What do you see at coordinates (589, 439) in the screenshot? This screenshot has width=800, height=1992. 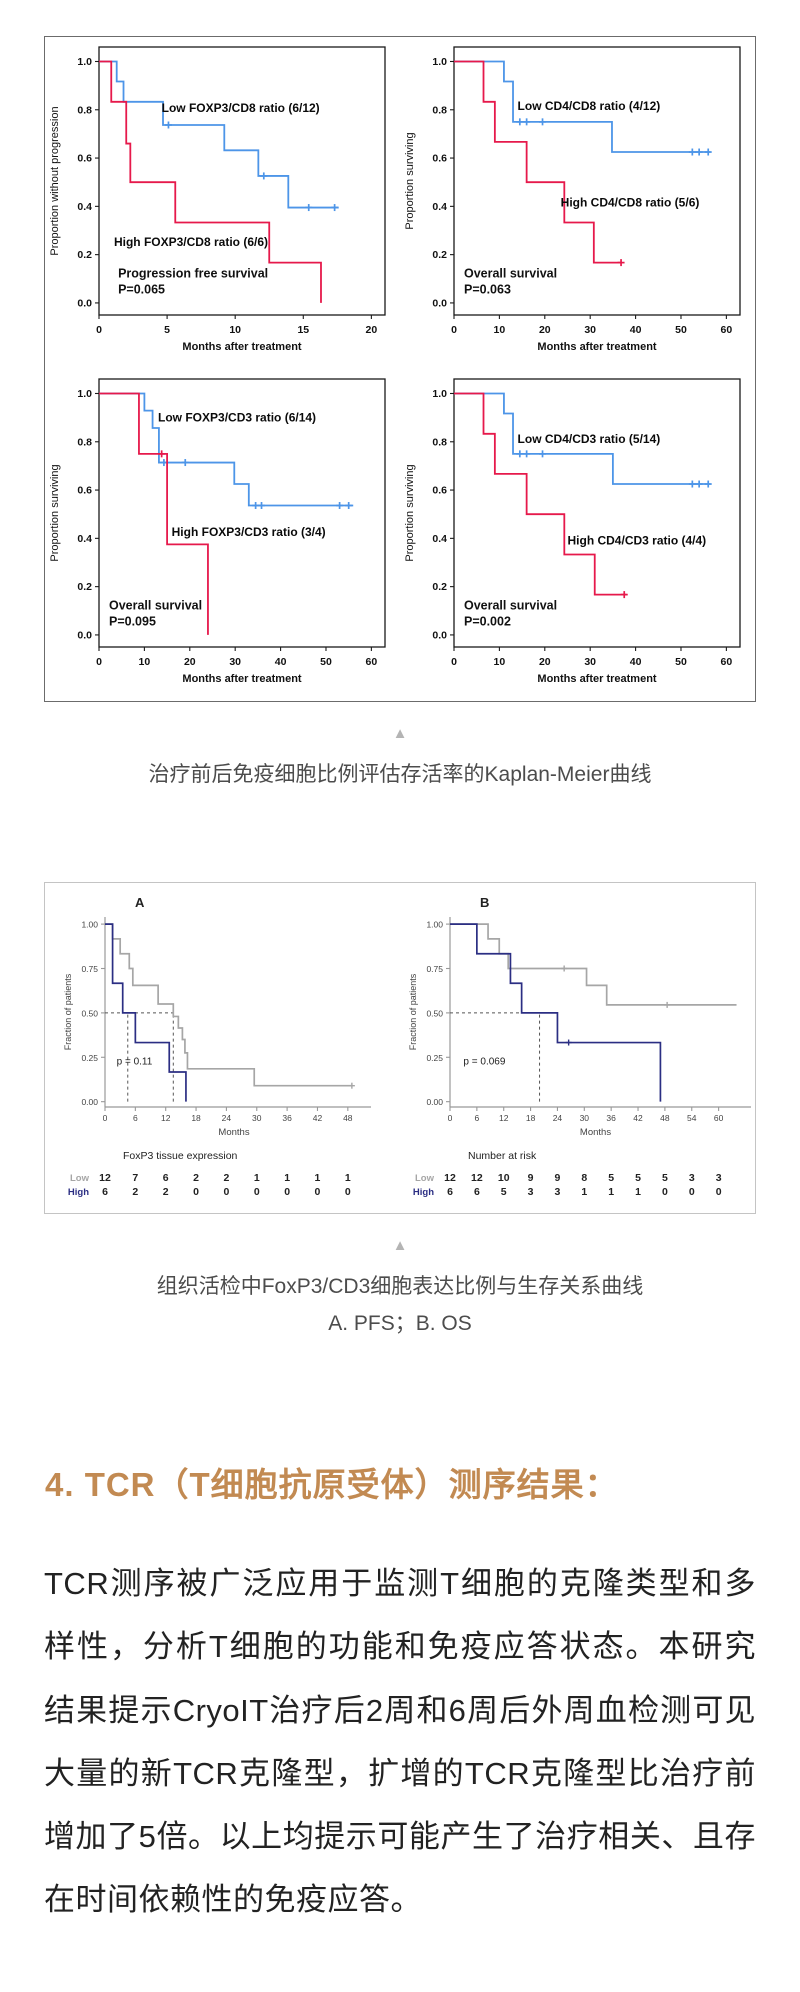 I see `svg-text: Low CD4/CD3 ratio (5/14)` at bounding box center [589, 439].